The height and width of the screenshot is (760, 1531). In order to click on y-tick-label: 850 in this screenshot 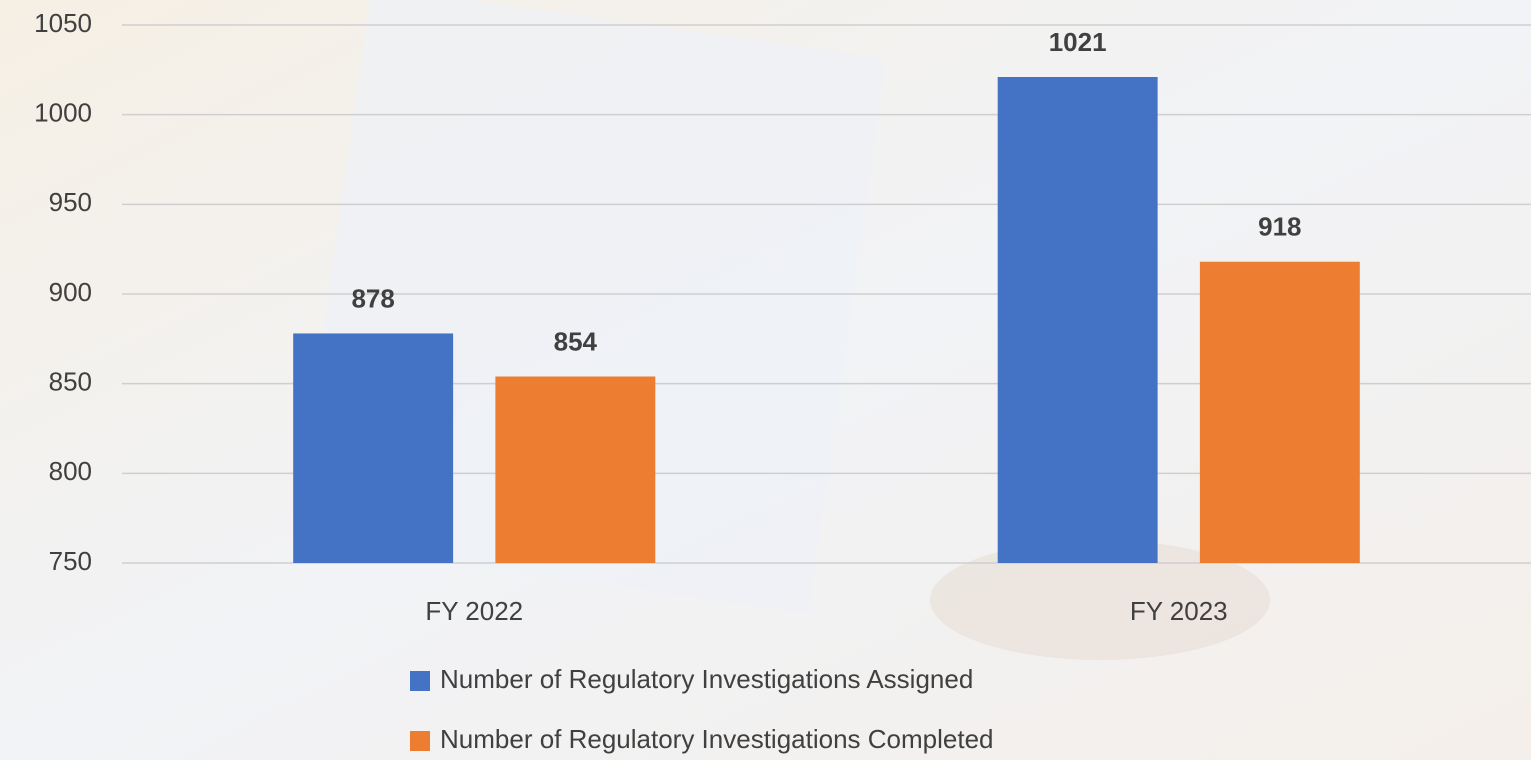, I will do `click(70, 382)`.